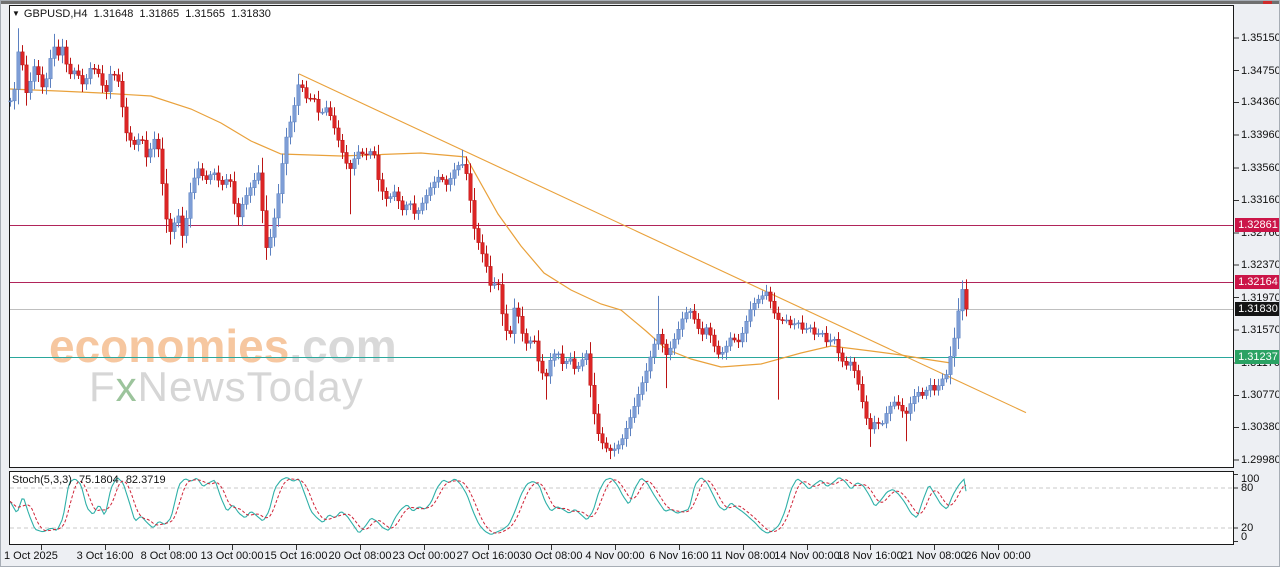 This screenshot has height=567, width=1280. Describe the element at coordinates (551, 556) in the screenshot. I see `date-axis-label: 30 Oct 08:00` at that location.